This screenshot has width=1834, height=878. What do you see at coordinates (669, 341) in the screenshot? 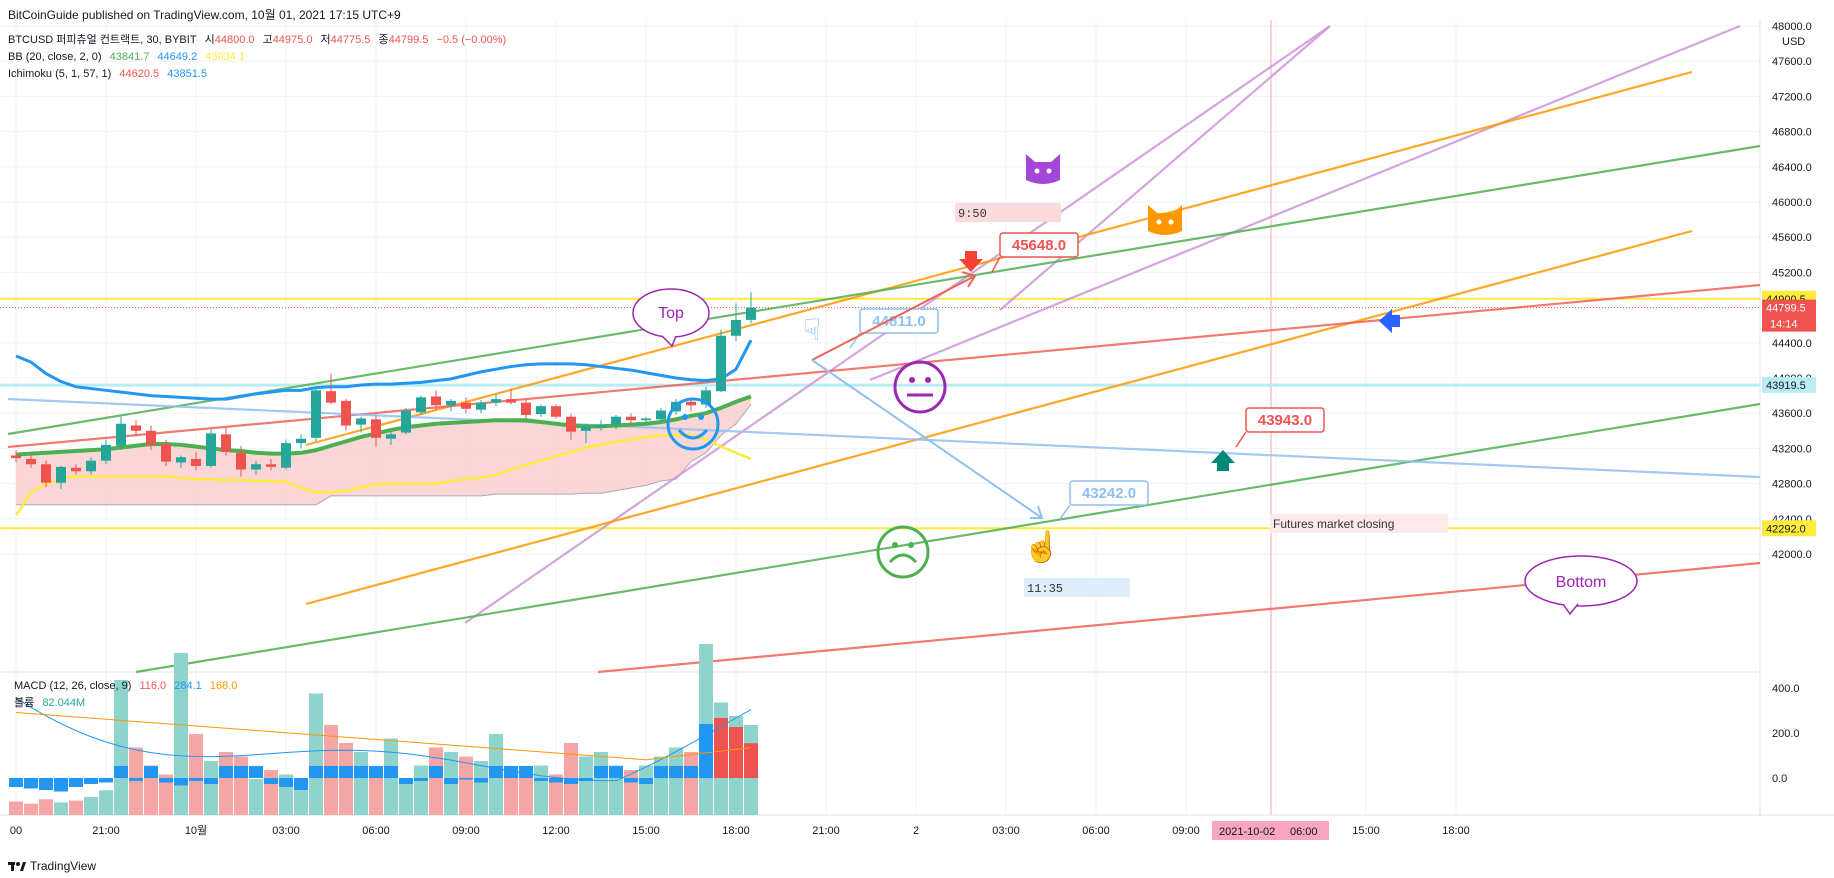
I see `top-bubble-tail` at bounding box center [669, 341].